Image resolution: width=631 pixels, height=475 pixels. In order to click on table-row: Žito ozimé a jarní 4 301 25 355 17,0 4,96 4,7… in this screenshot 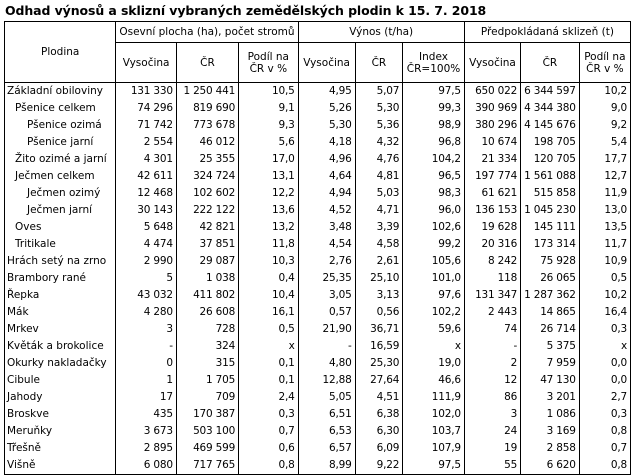, I will do `click(317, 159)`.